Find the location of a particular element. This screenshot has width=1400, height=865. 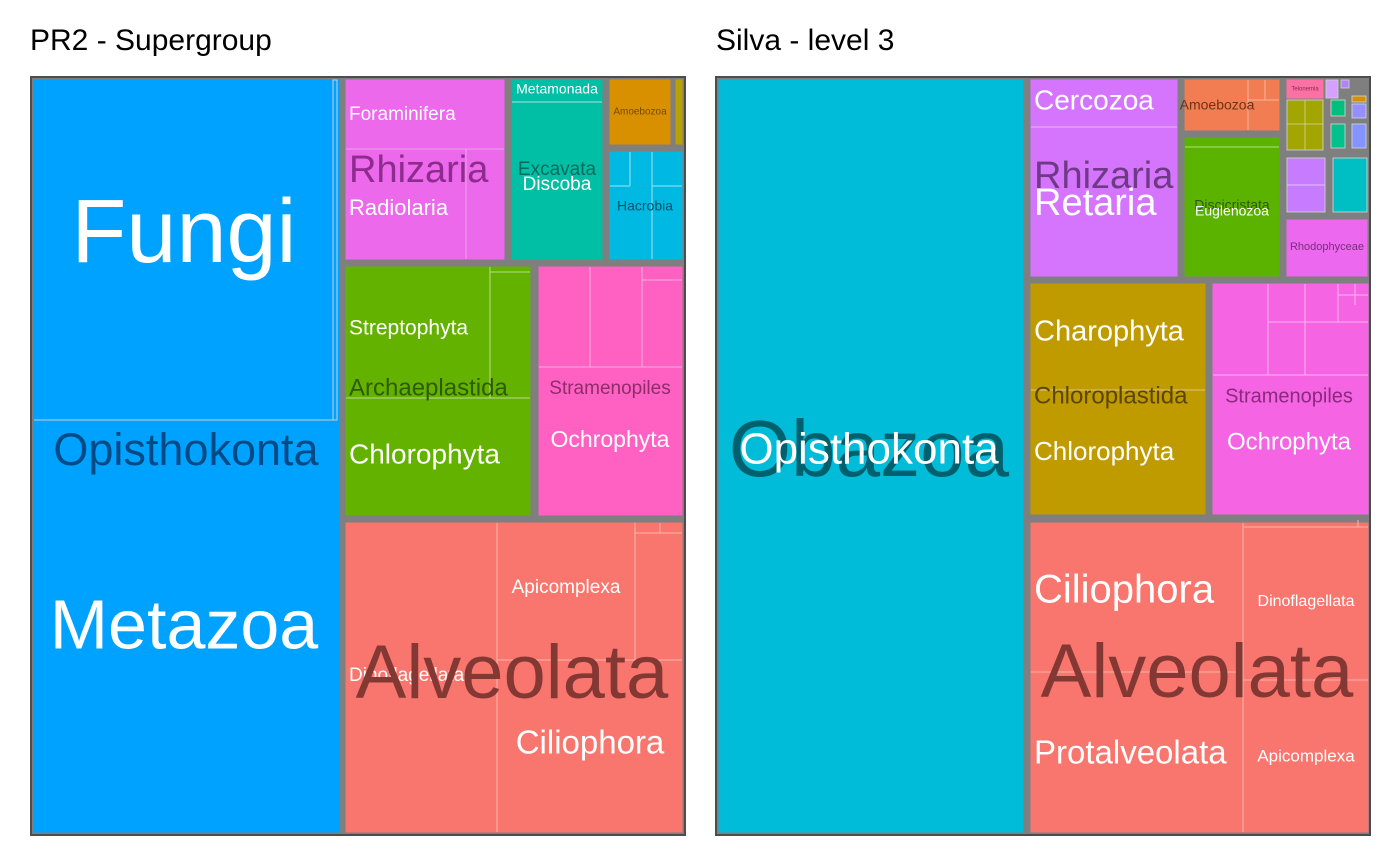

label-streptophyta: Streptophyta is located at coordinates (408, 328).